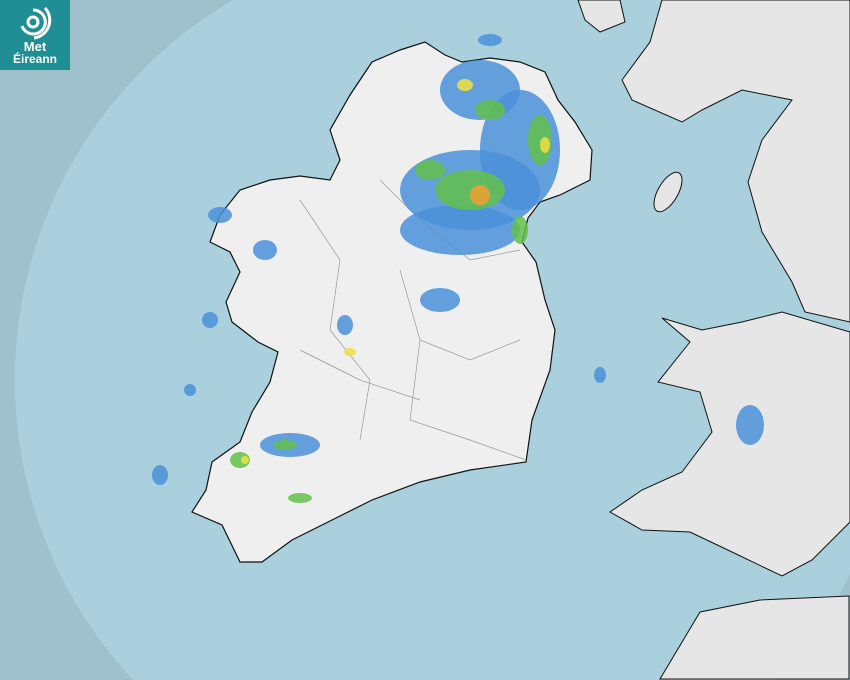 The height and width of the screenshot is (680, 850). What do you see at coordinates (601, 16) in the screenshot?
I see `scottish-islands` at bounding box center [601, 16].